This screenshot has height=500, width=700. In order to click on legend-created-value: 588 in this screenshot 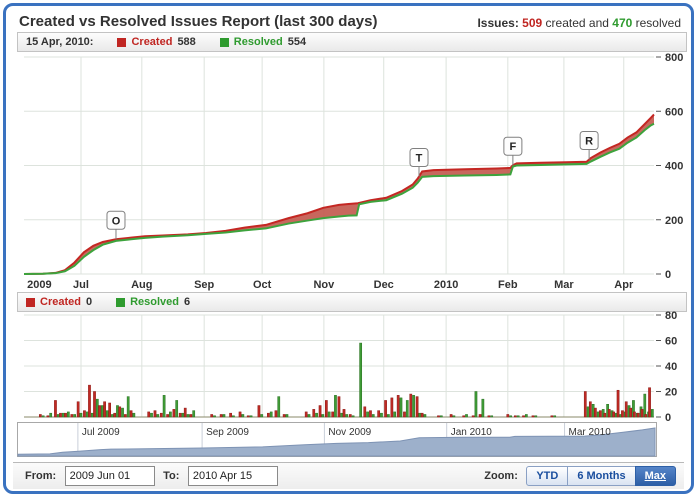, I will do `click(186, 42)`.